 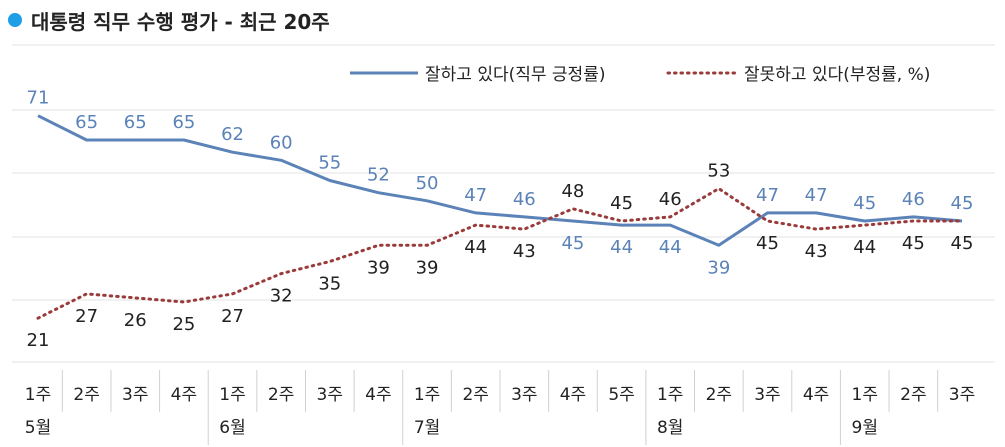 I want to click on month-label: 5월, so click(x=38, y=428).